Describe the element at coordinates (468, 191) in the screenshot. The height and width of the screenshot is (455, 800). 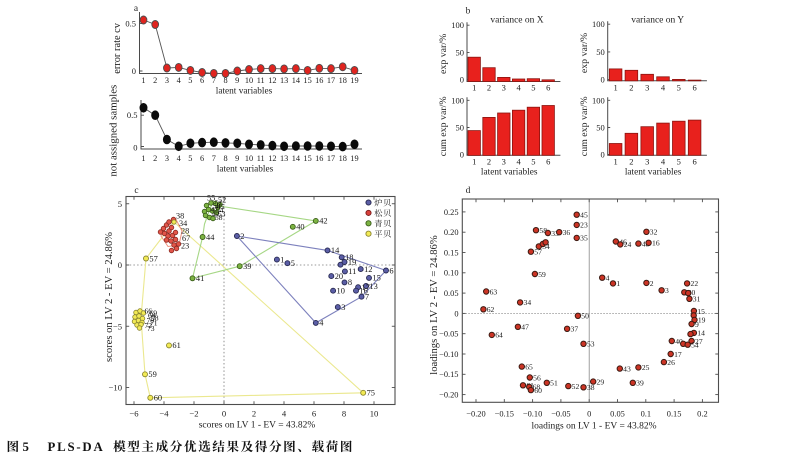
I see `svg-text: d` at that location.